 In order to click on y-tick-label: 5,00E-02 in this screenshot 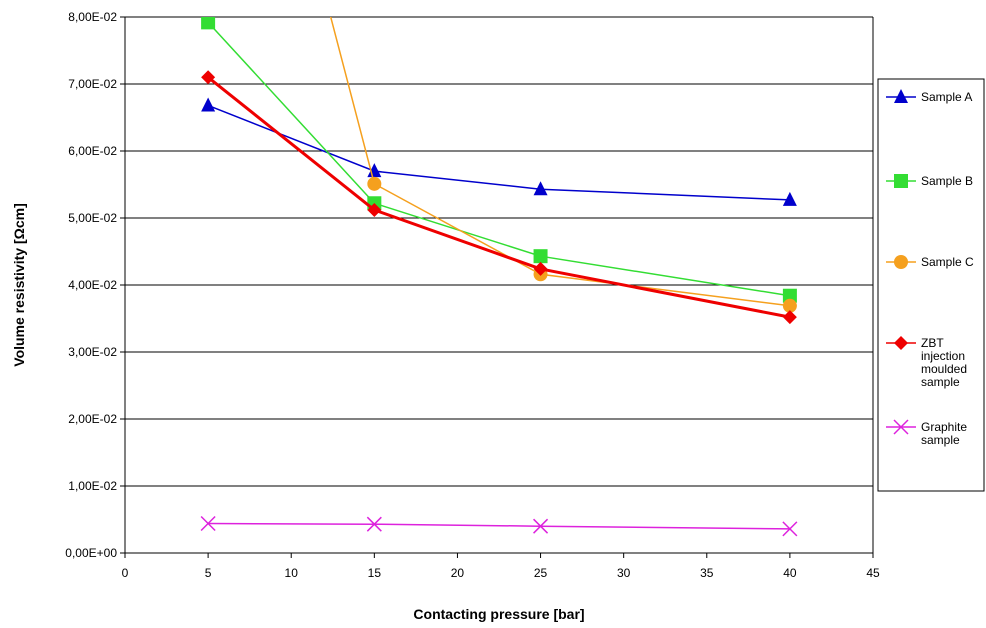, I will do `click(92, 218)`.